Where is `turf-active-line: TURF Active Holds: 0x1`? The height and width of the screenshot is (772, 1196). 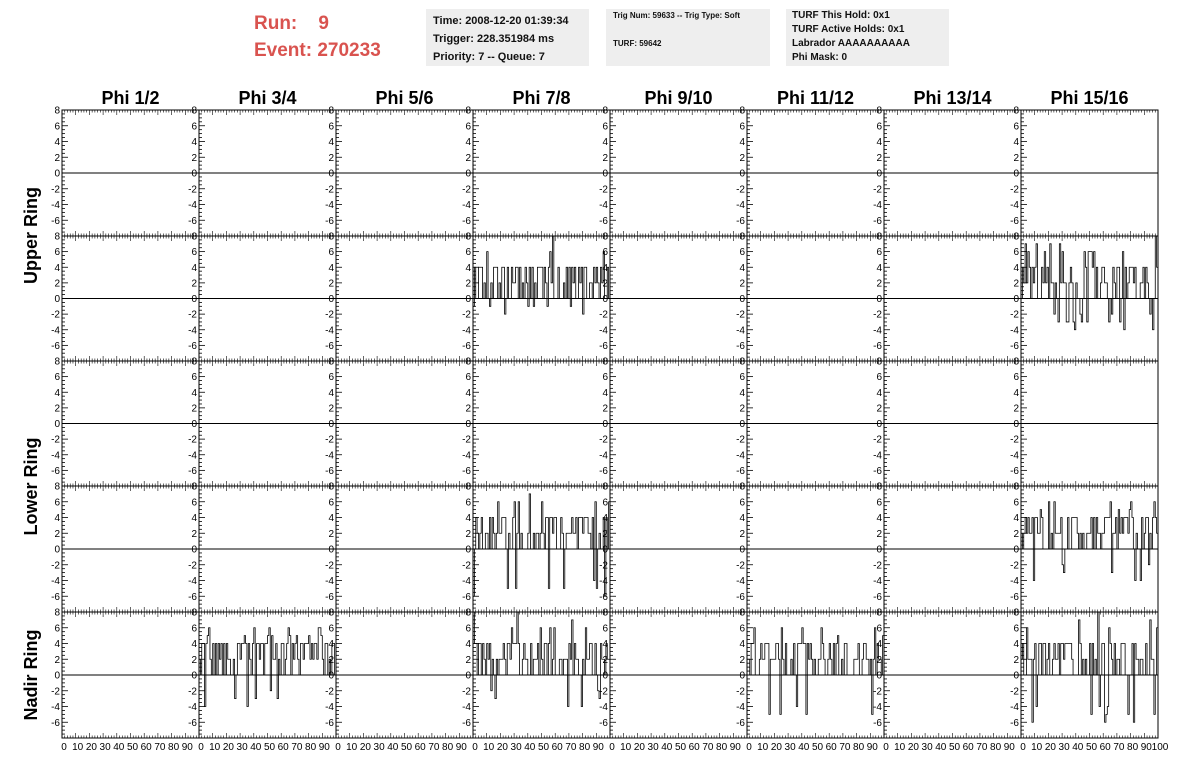 turf-active-line: TURF Active Holds: 0x1 is located at coordinates (848, 29).